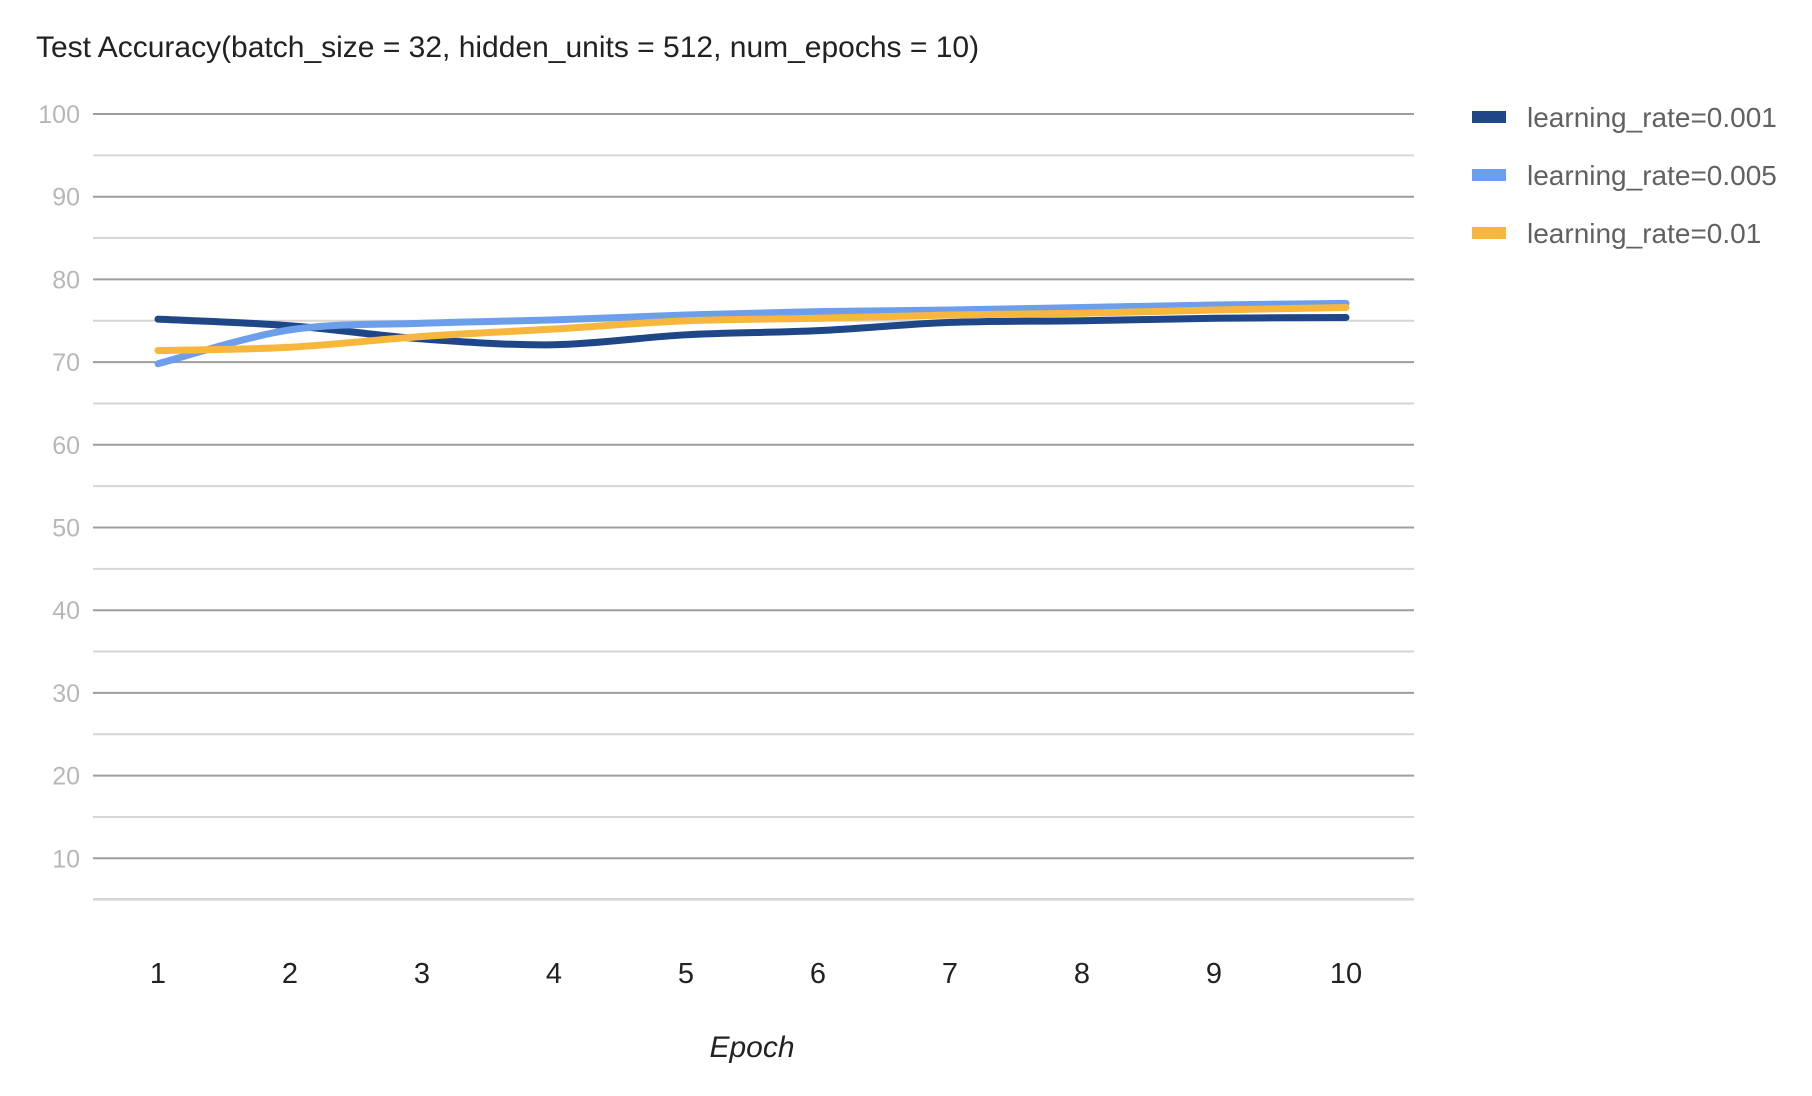 This screenshot has height=1096, width=1812. I want to click on y-tick-label: 50, so click(66, 529).